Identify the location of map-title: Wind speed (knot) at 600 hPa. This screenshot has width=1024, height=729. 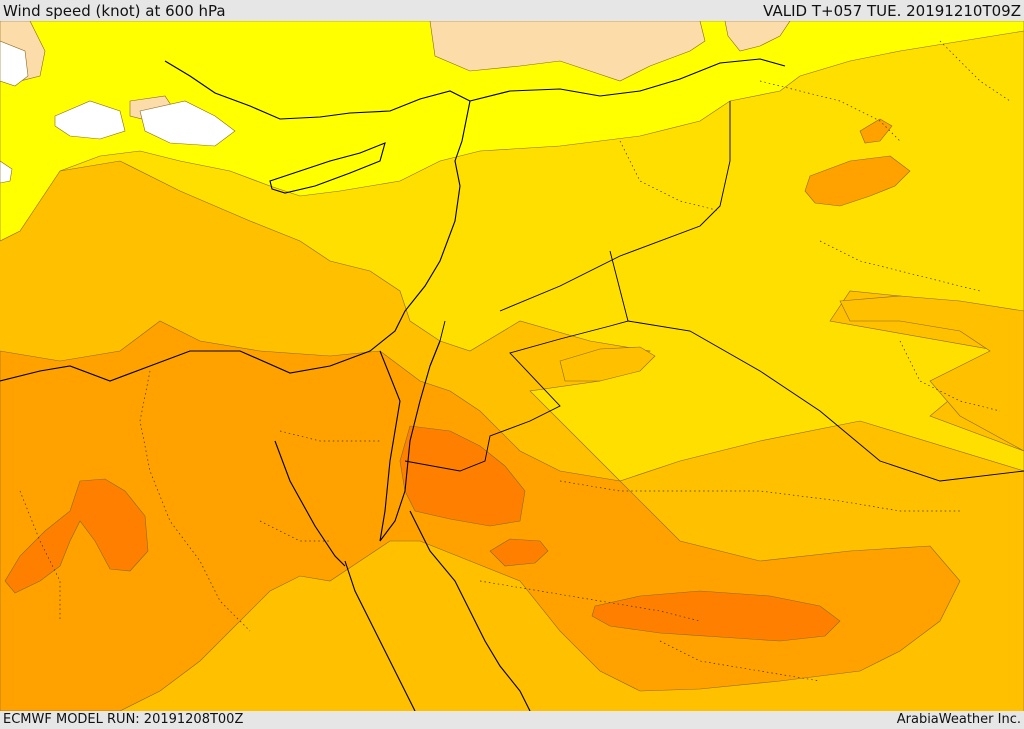
(114, 11).